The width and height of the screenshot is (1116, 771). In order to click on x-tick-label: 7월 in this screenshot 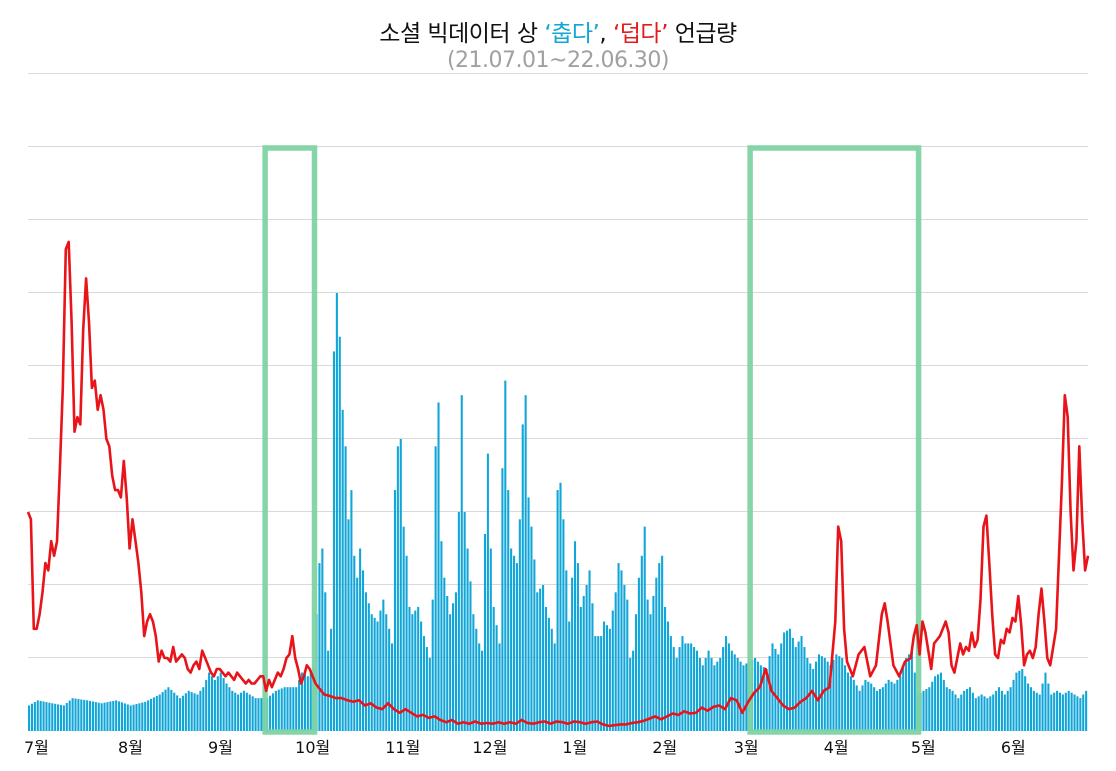, I will do `click(36, 747)`.